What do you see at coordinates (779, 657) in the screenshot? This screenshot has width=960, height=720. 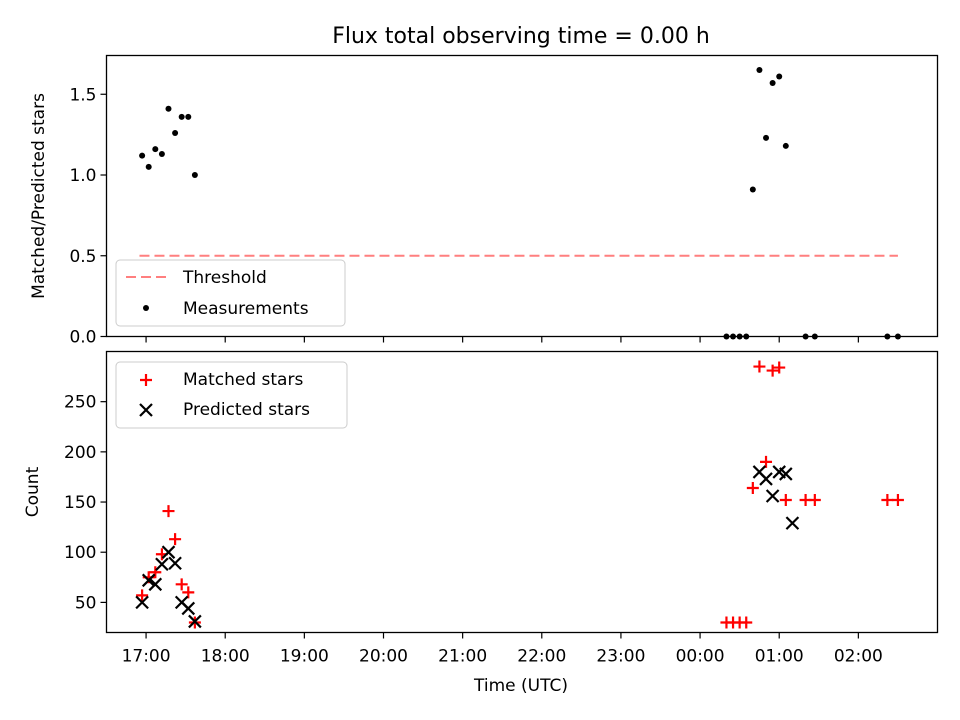 I see `x-tick-label: 01:00` at bounding box center [779, 657].